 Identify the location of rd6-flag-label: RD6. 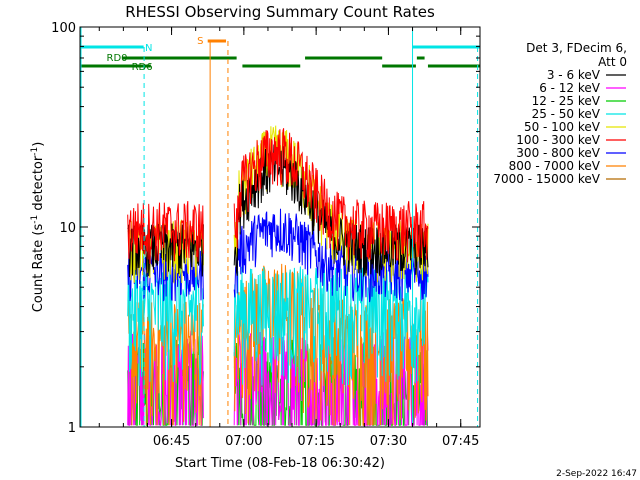
(142, 67).